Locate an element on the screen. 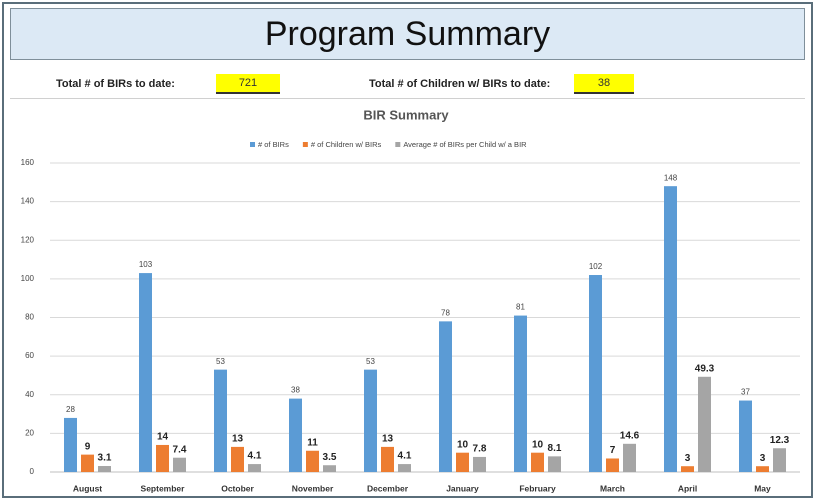  data-label: 12.3 is located at coordinates (780, 440).